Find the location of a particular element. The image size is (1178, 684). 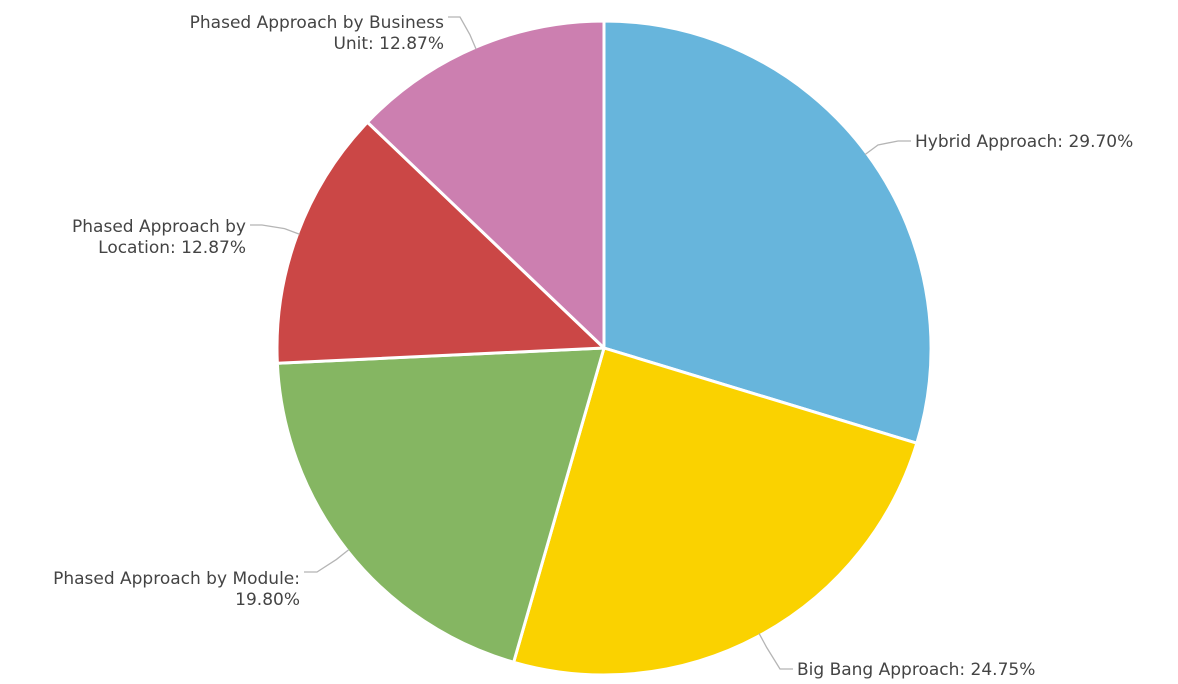

leader-line-phased-approach-by-business-unit is located at coordinates (462, 33).